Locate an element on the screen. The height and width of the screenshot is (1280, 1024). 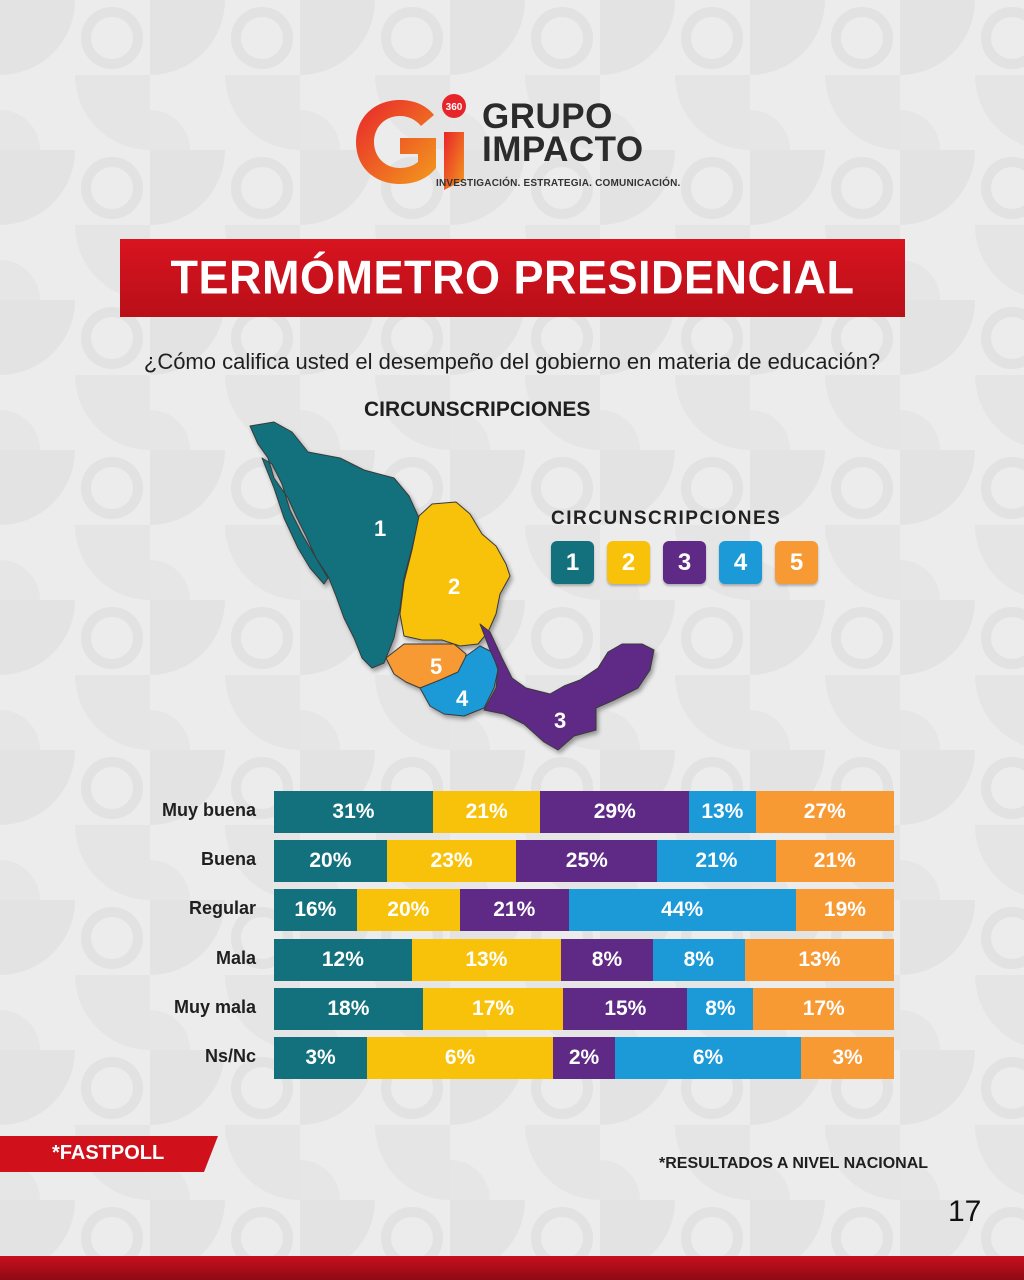
legend-chip-4: 4 is located at coordinates (740, 562).